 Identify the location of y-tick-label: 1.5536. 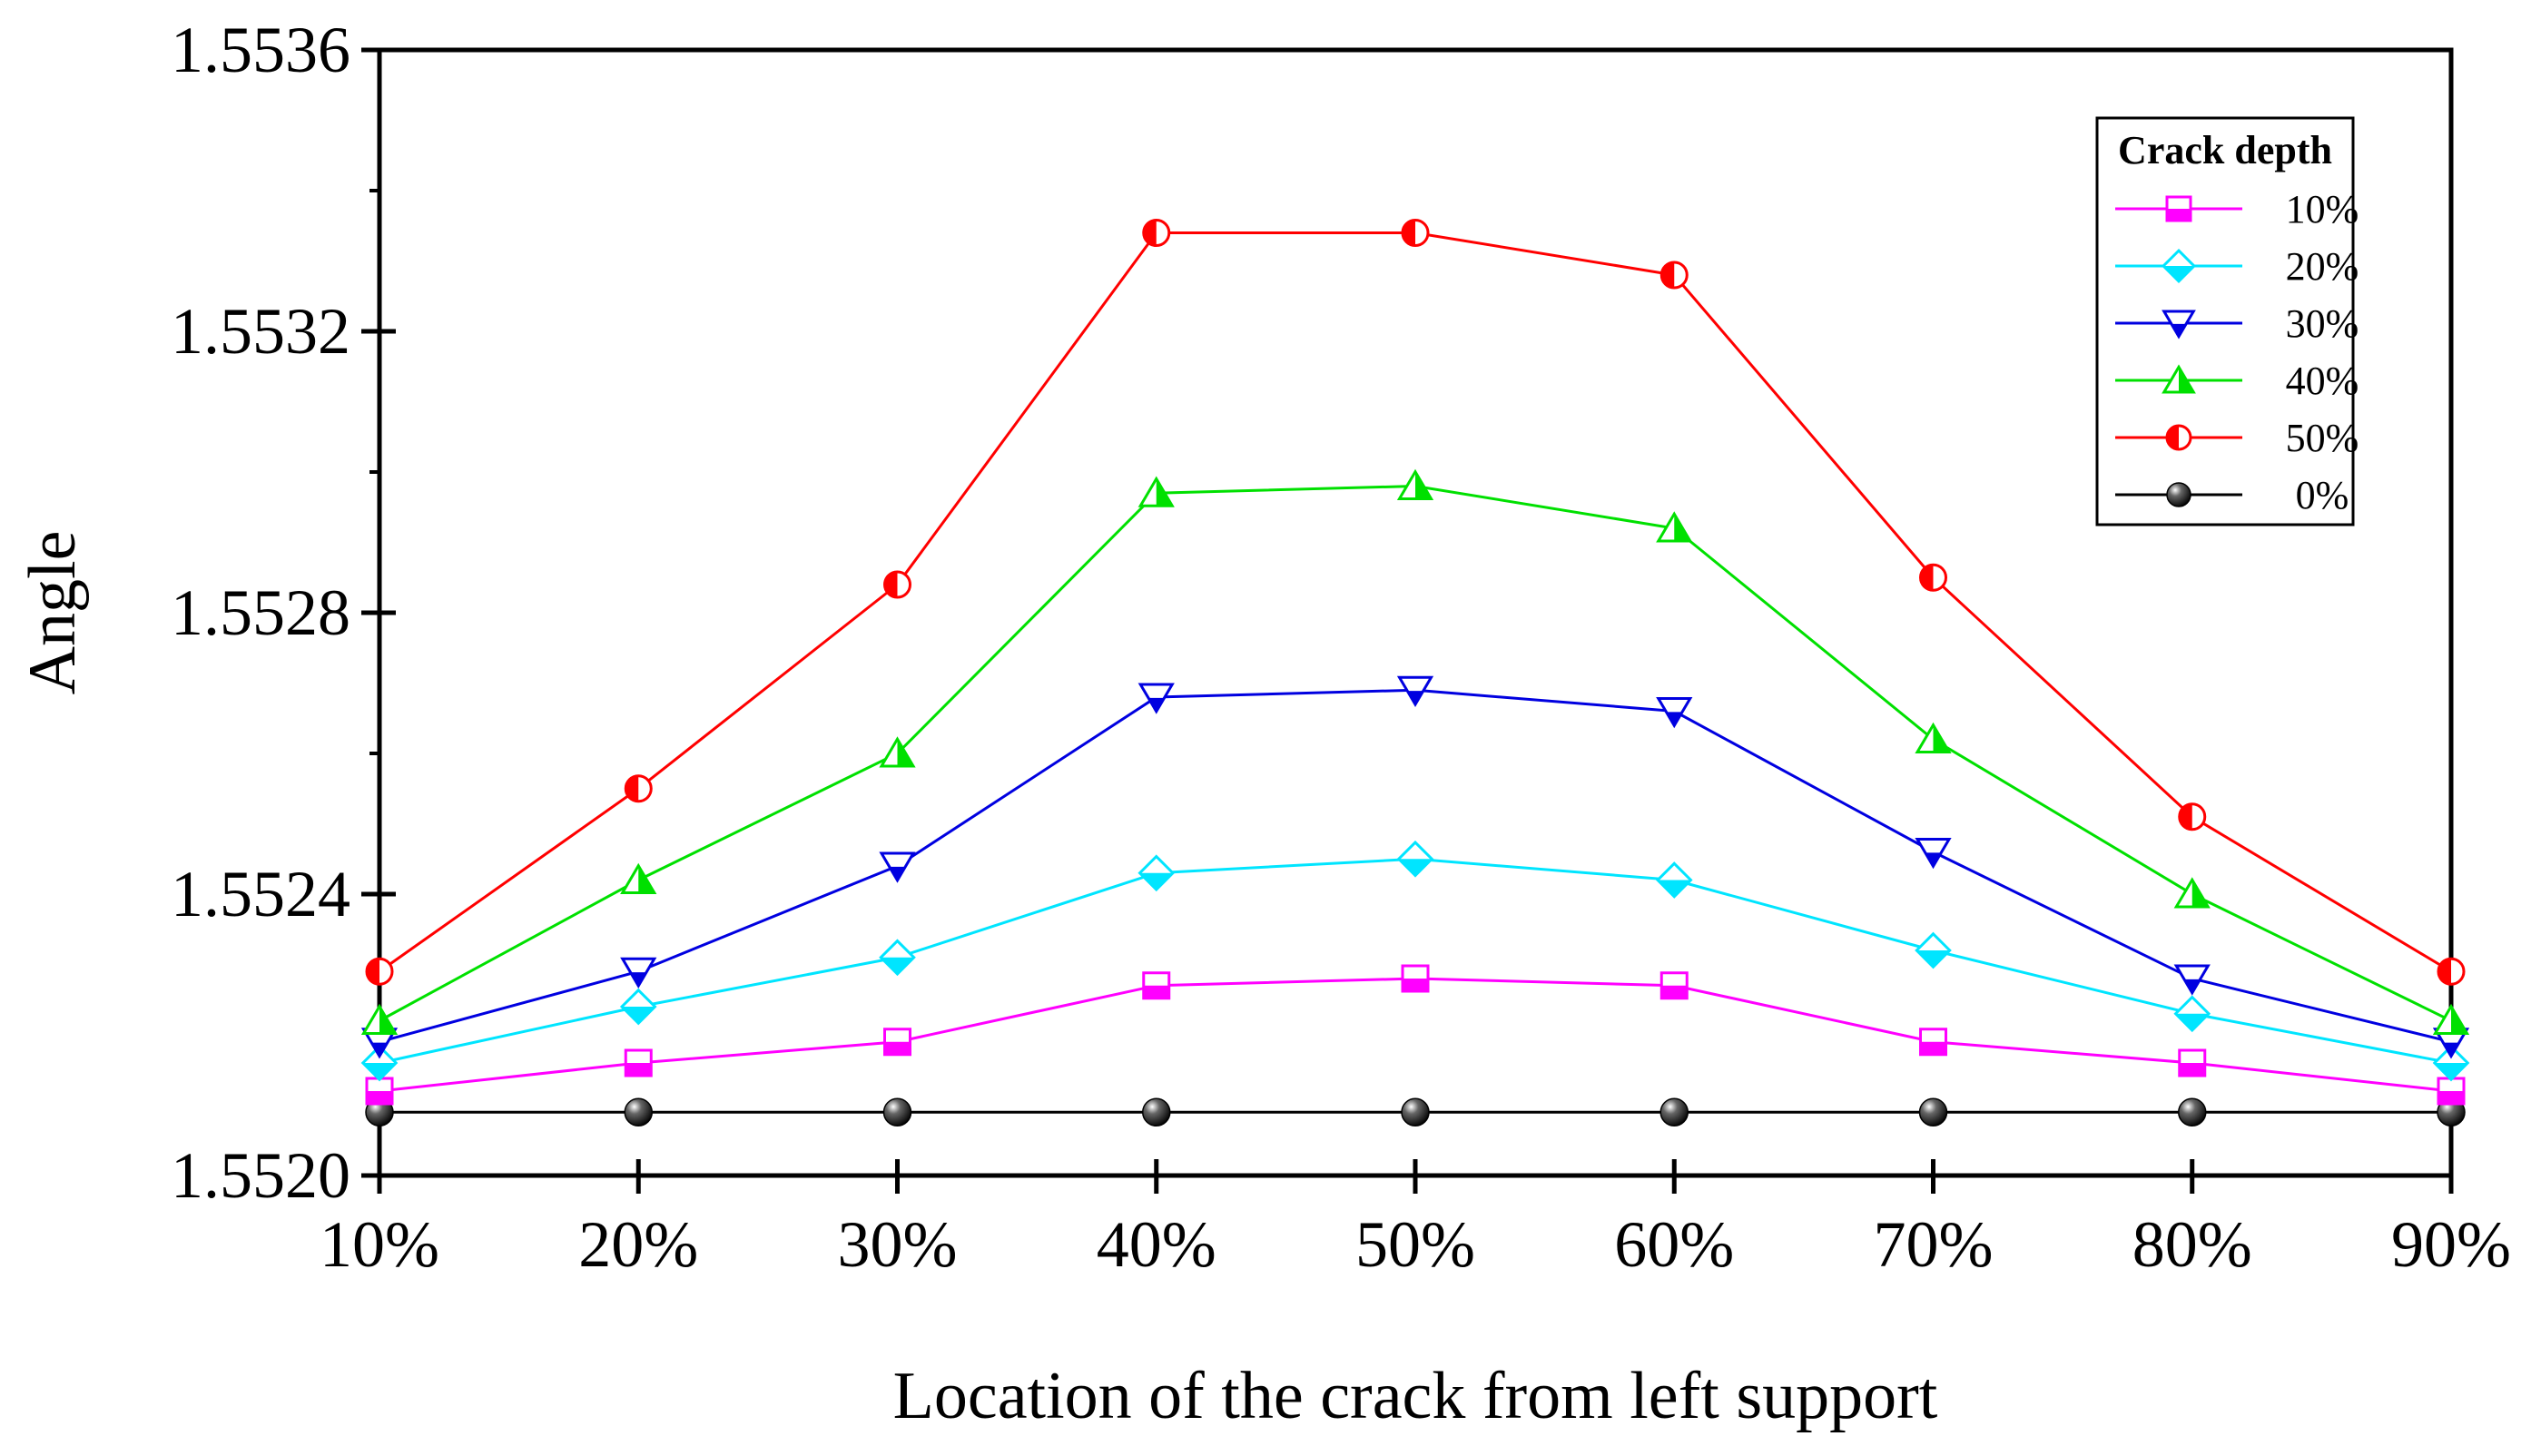
(261, 50).